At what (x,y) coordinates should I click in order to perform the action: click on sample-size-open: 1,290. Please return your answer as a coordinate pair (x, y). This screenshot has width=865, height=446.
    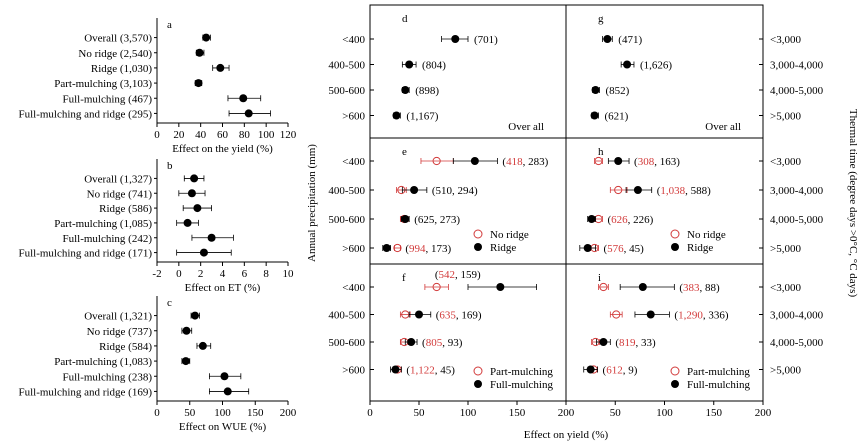
    Looking at the image, I should click on (690, 316).